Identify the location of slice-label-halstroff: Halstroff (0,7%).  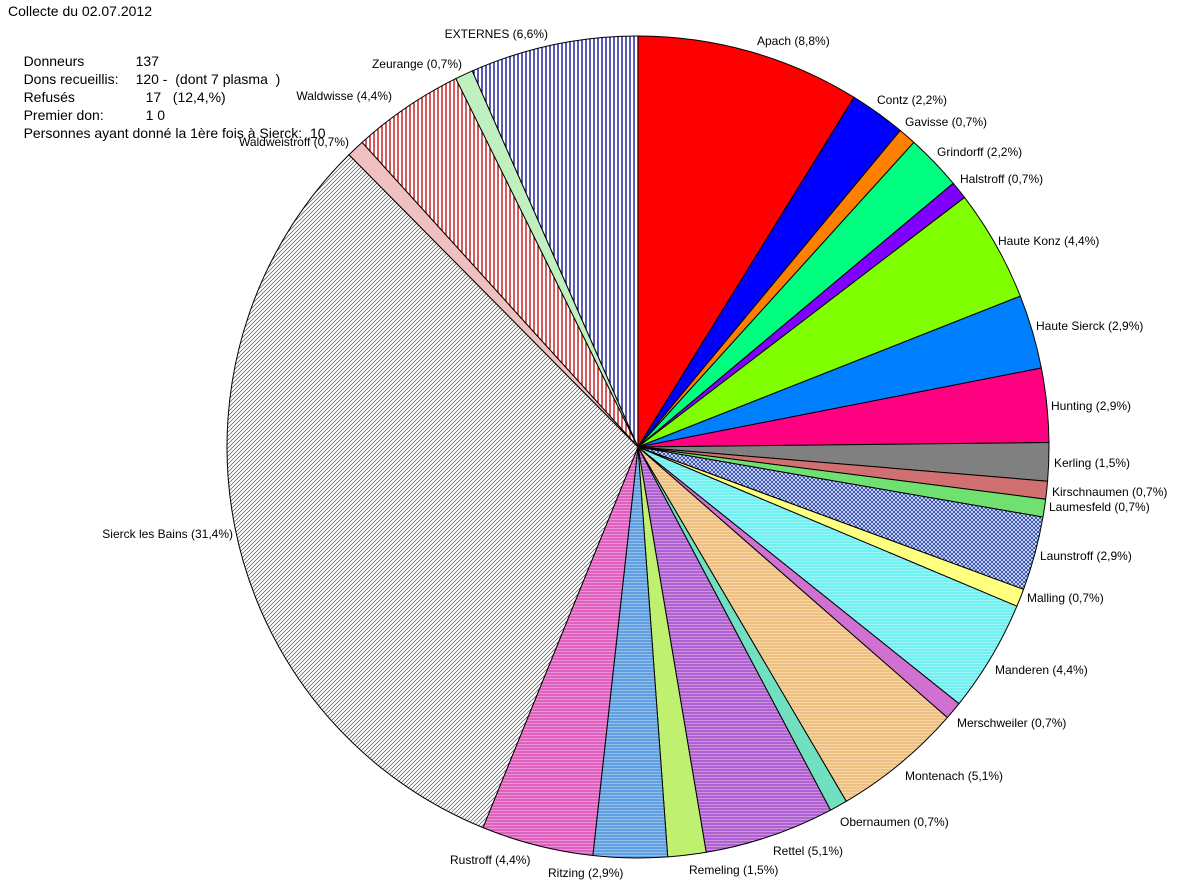
(1001, 179).